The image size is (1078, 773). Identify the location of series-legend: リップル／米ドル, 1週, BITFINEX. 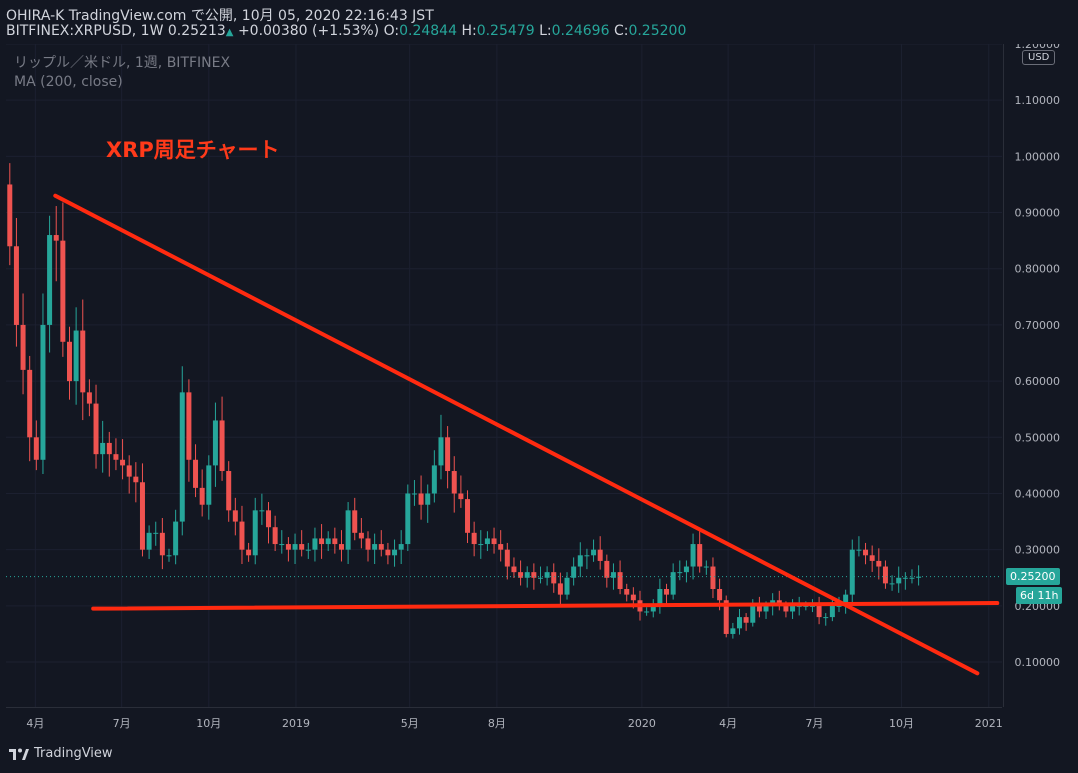
(122, 63).